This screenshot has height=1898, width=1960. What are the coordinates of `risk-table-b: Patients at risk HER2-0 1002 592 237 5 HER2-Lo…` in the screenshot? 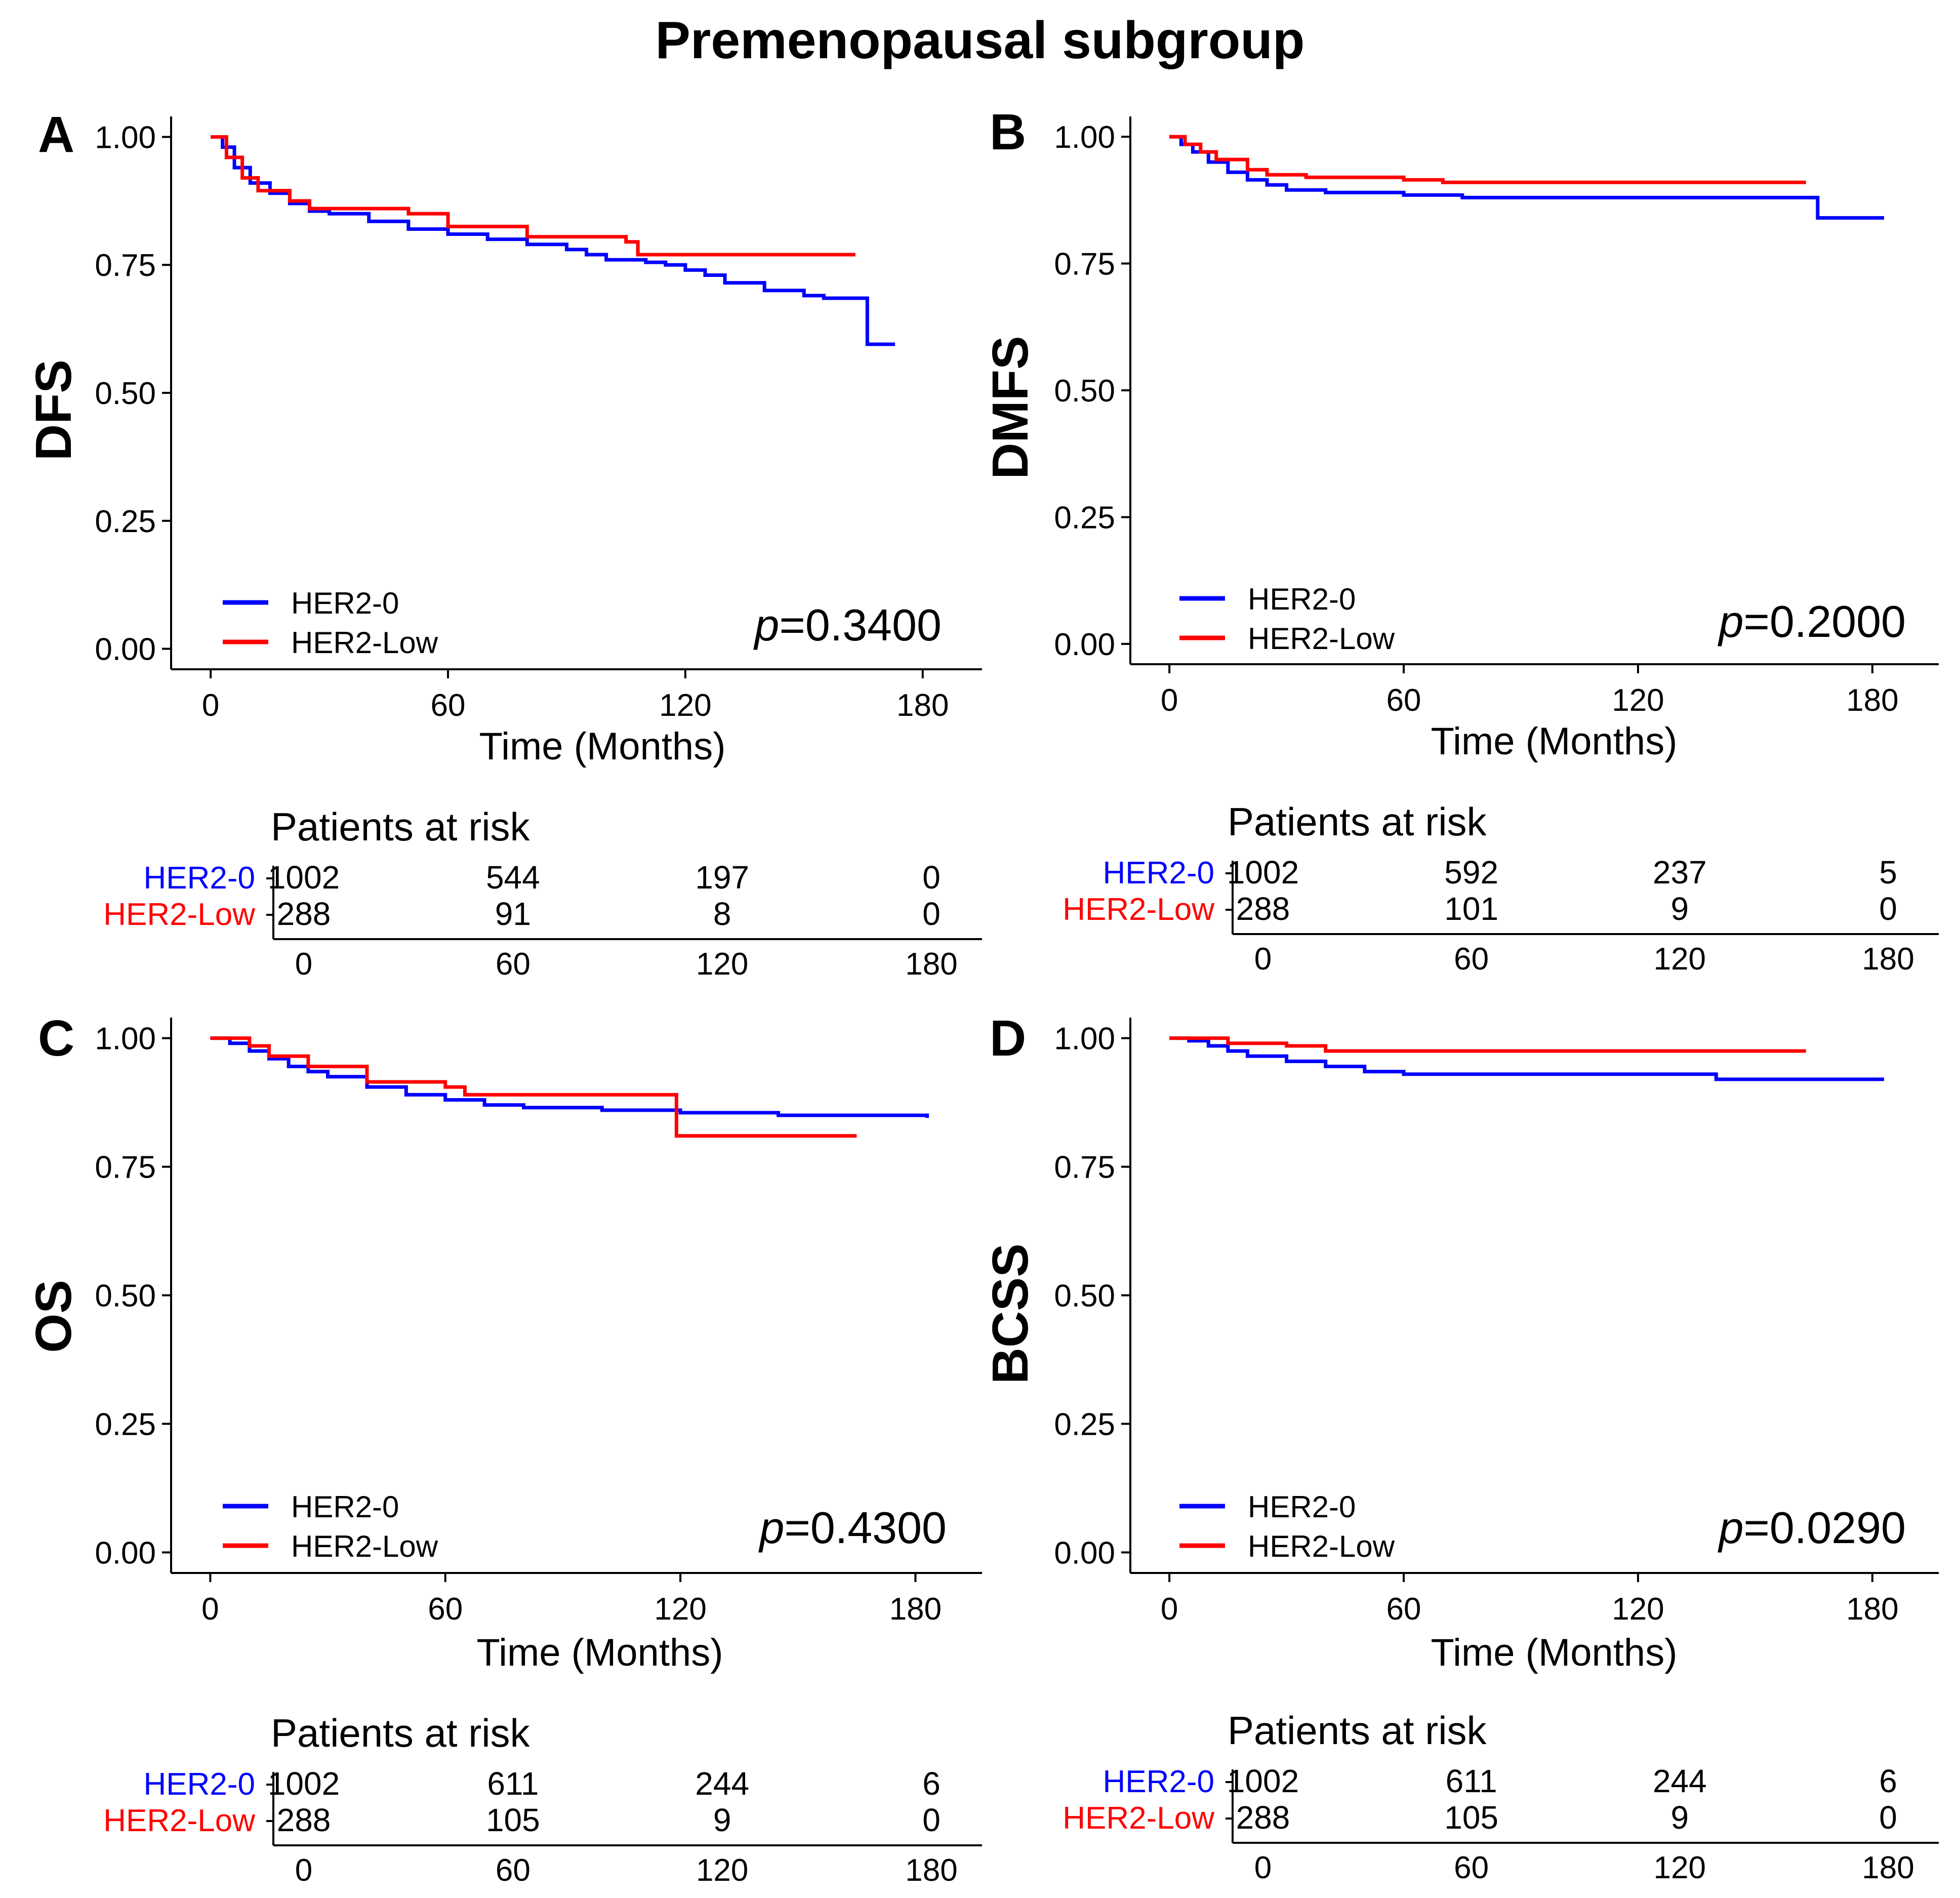 It's located at (1501, 888).